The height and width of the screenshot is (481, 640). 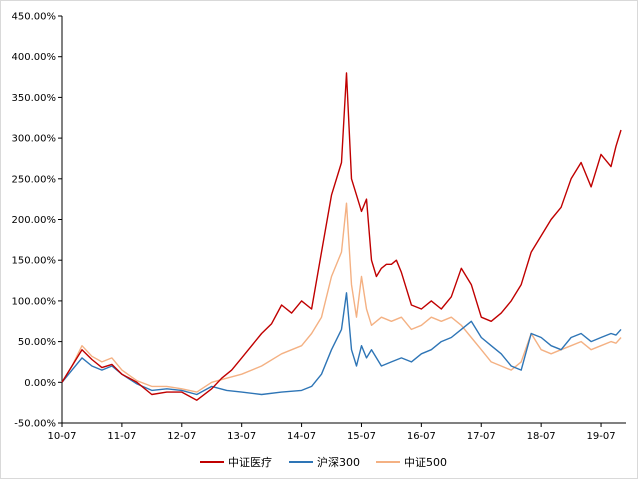 I want to click on x-tick-label: 15-07, so click(x=361, y=436).